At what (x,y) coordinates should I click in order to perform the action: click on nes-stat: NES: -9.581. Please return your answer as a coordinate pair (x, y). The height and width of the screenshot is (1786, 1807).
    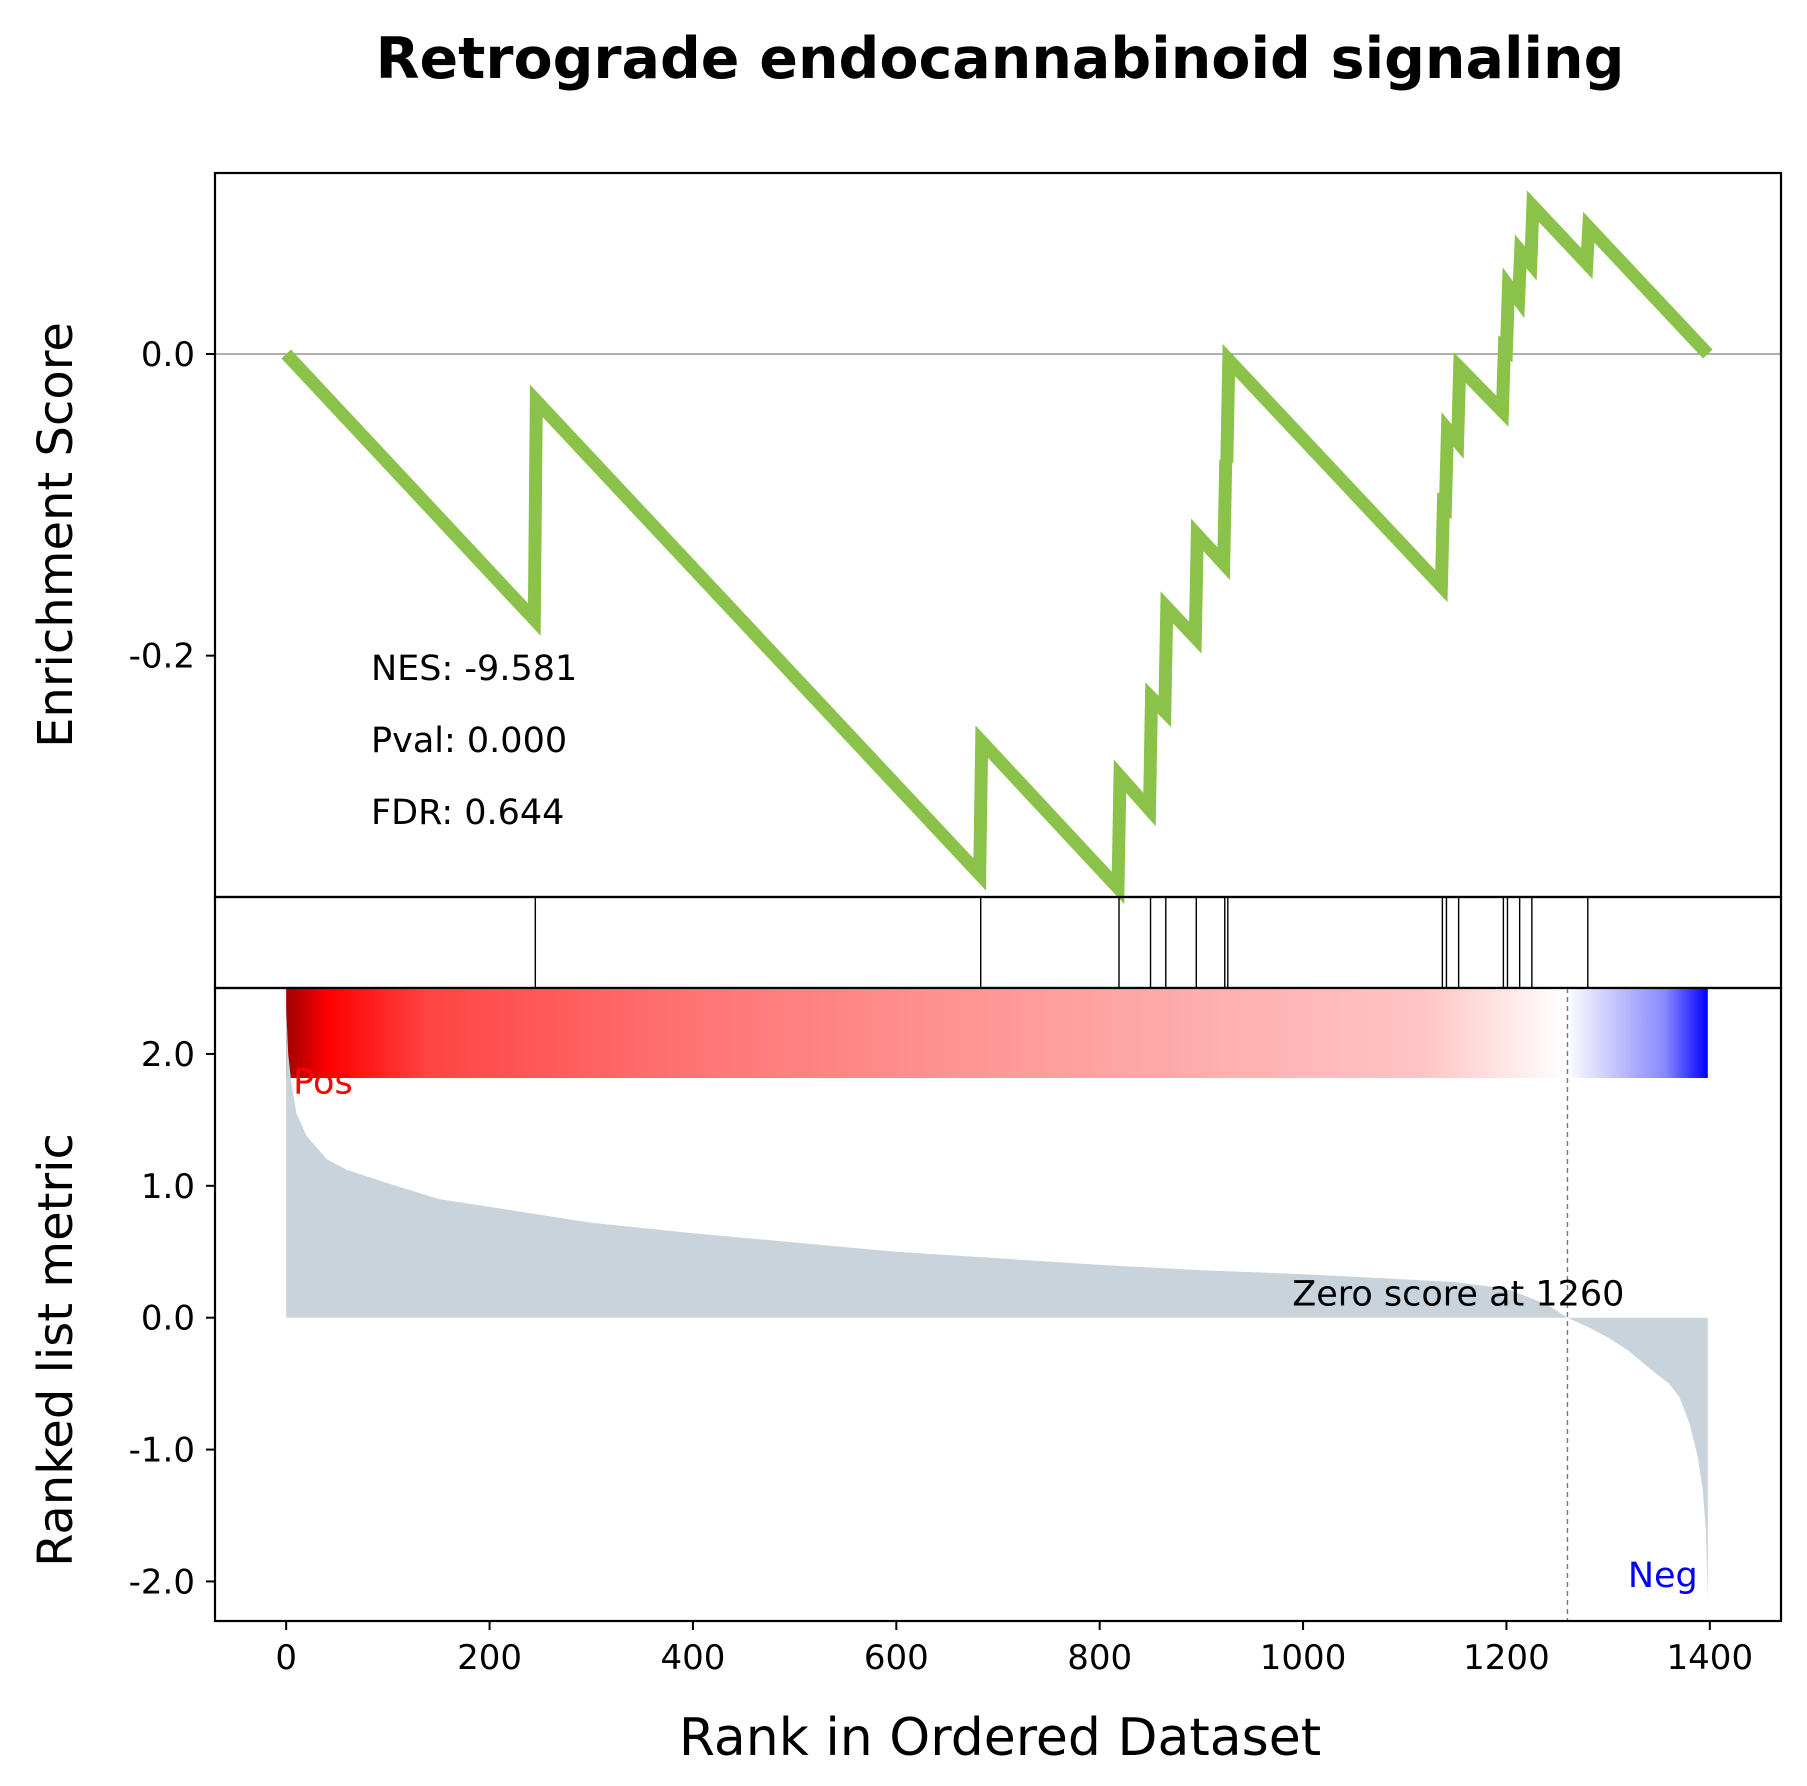
    Looking at the image, I should click on (474, 669).